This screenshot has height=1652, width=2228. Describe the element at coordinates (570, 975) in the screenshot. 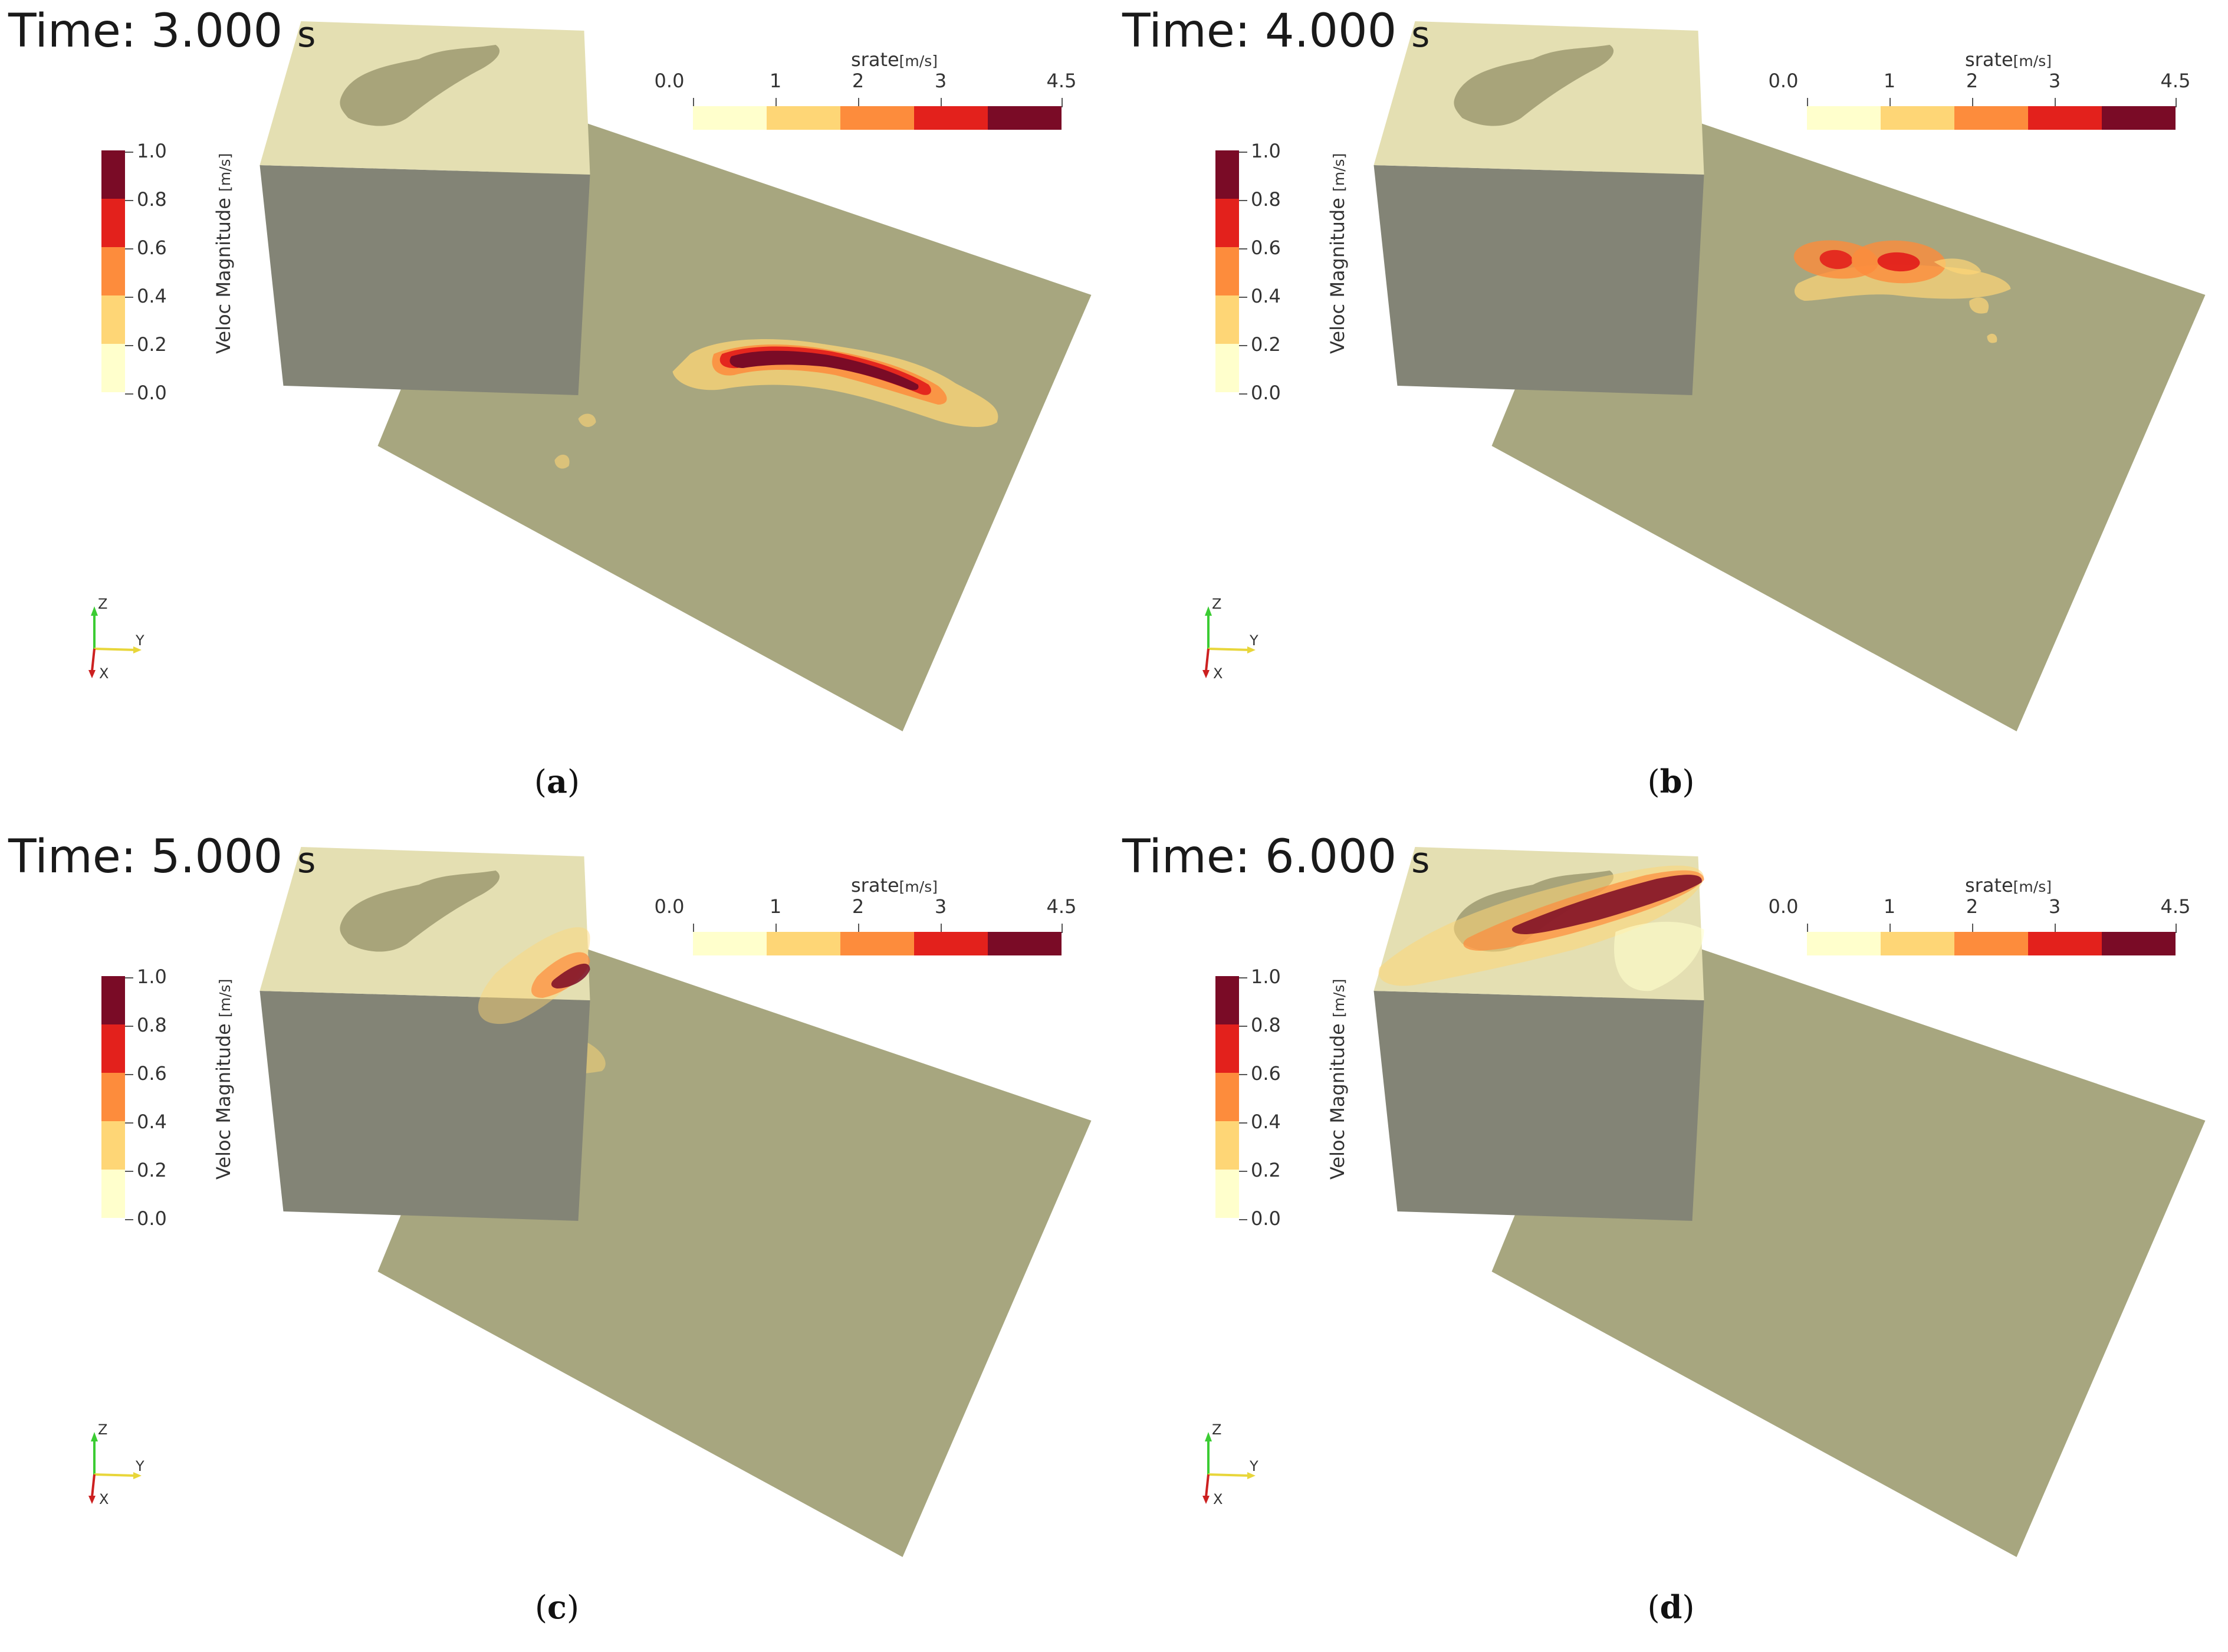

I see `wavefront-core` at that location.